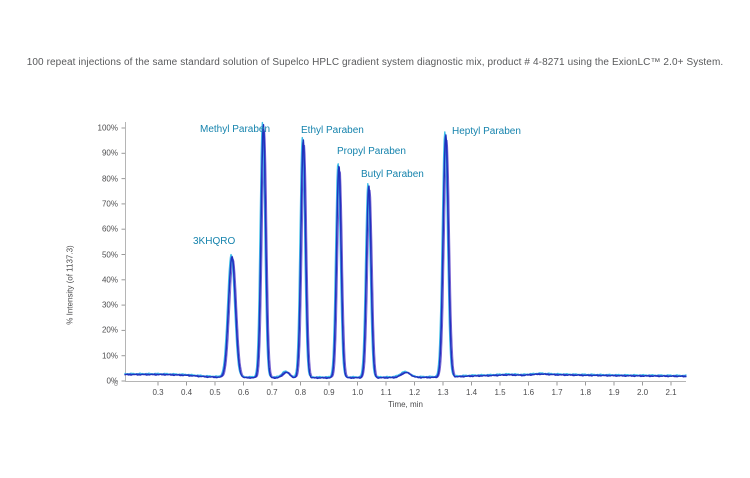  What do you see at coordinates (235, 129) in the screenshot?
I see `peak-label-methyl-paraben: Methyl Paraben` at bounding box center [235, 129].